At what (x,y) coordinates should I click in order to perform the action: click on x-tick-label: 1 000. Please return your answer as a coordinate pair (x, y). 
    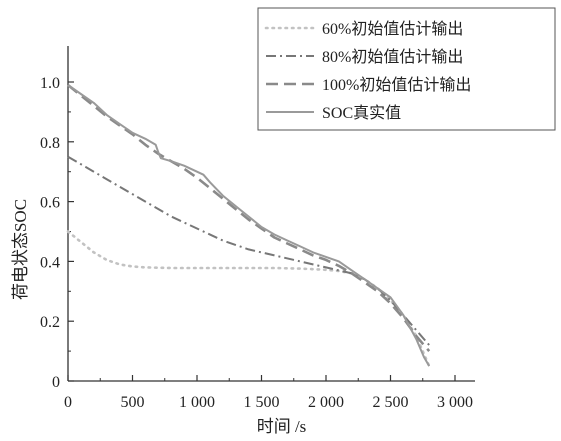
    Looking at the image, I should click on (197, 402).